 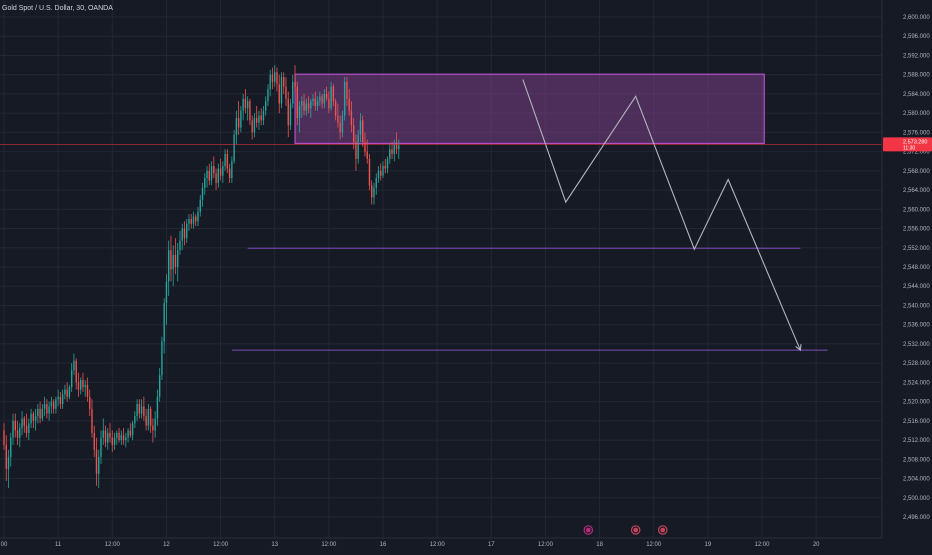 I want to click on price-tick-label: 2,580.000, so click(x=916, y=114).